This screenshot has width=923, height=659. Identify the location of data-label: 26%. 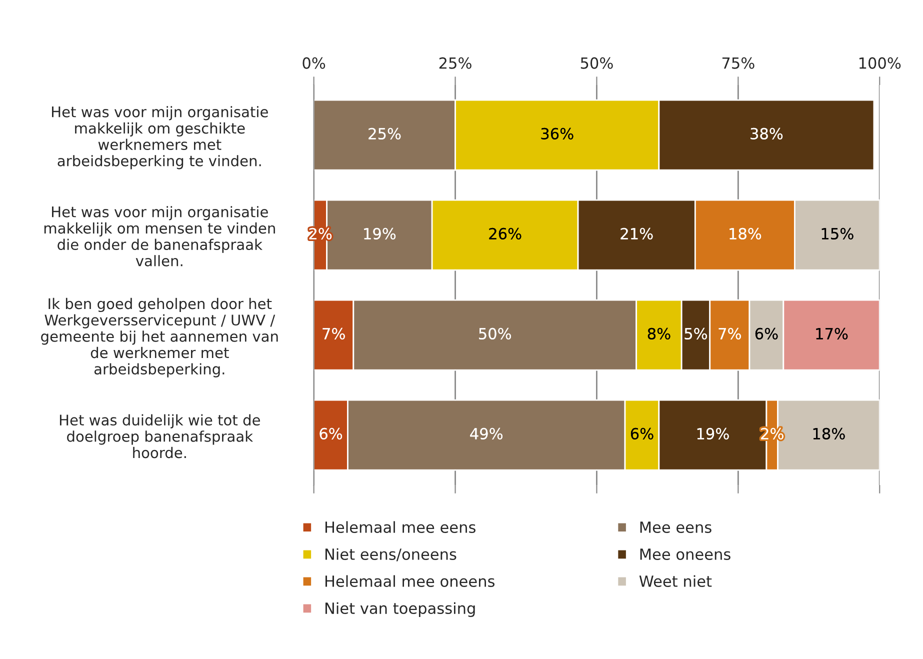
(505, 234).